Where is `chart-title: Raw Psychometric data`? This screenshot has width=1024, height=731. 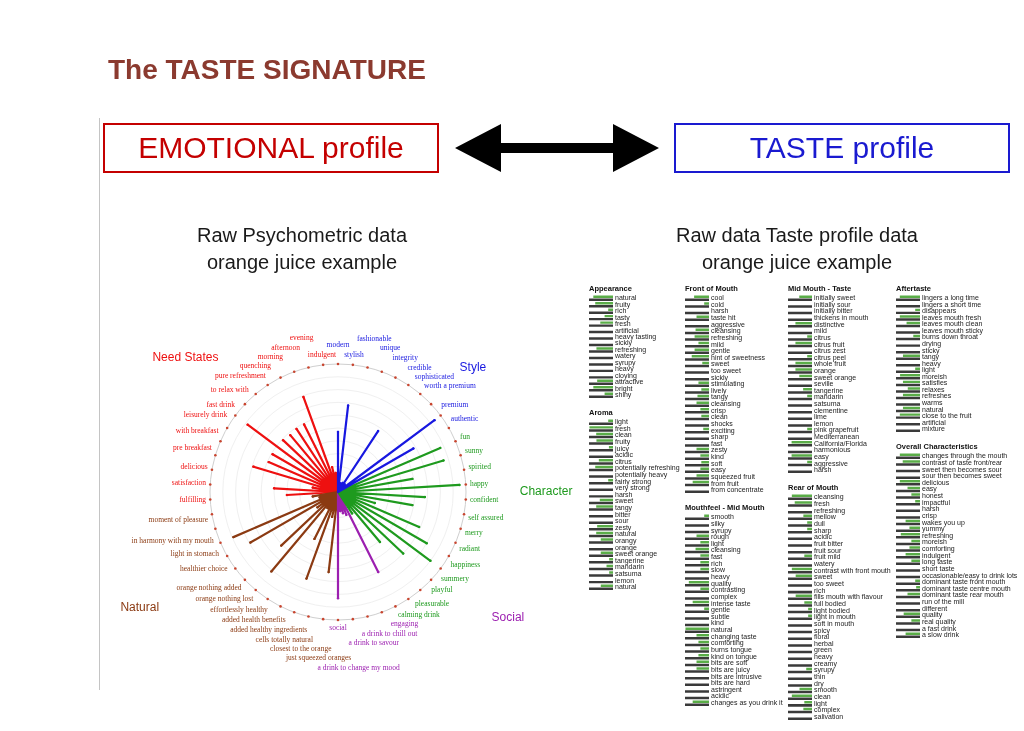 chart-title: Raw Psychometric data is located at coordinates (302, 235).